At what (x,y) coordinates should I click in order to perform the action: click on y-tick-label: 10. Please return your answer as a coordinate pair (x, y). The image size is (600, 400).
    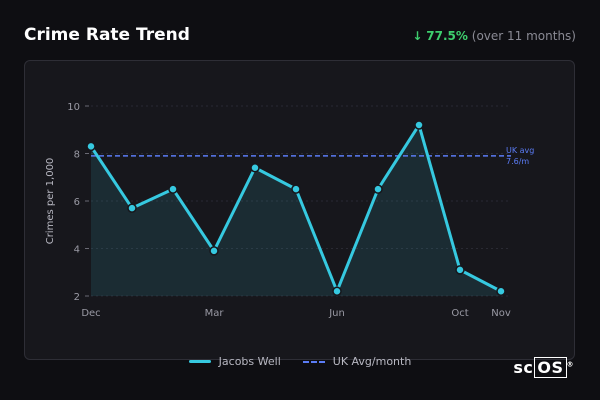
    Looking at the image, I should click on (73, 107).